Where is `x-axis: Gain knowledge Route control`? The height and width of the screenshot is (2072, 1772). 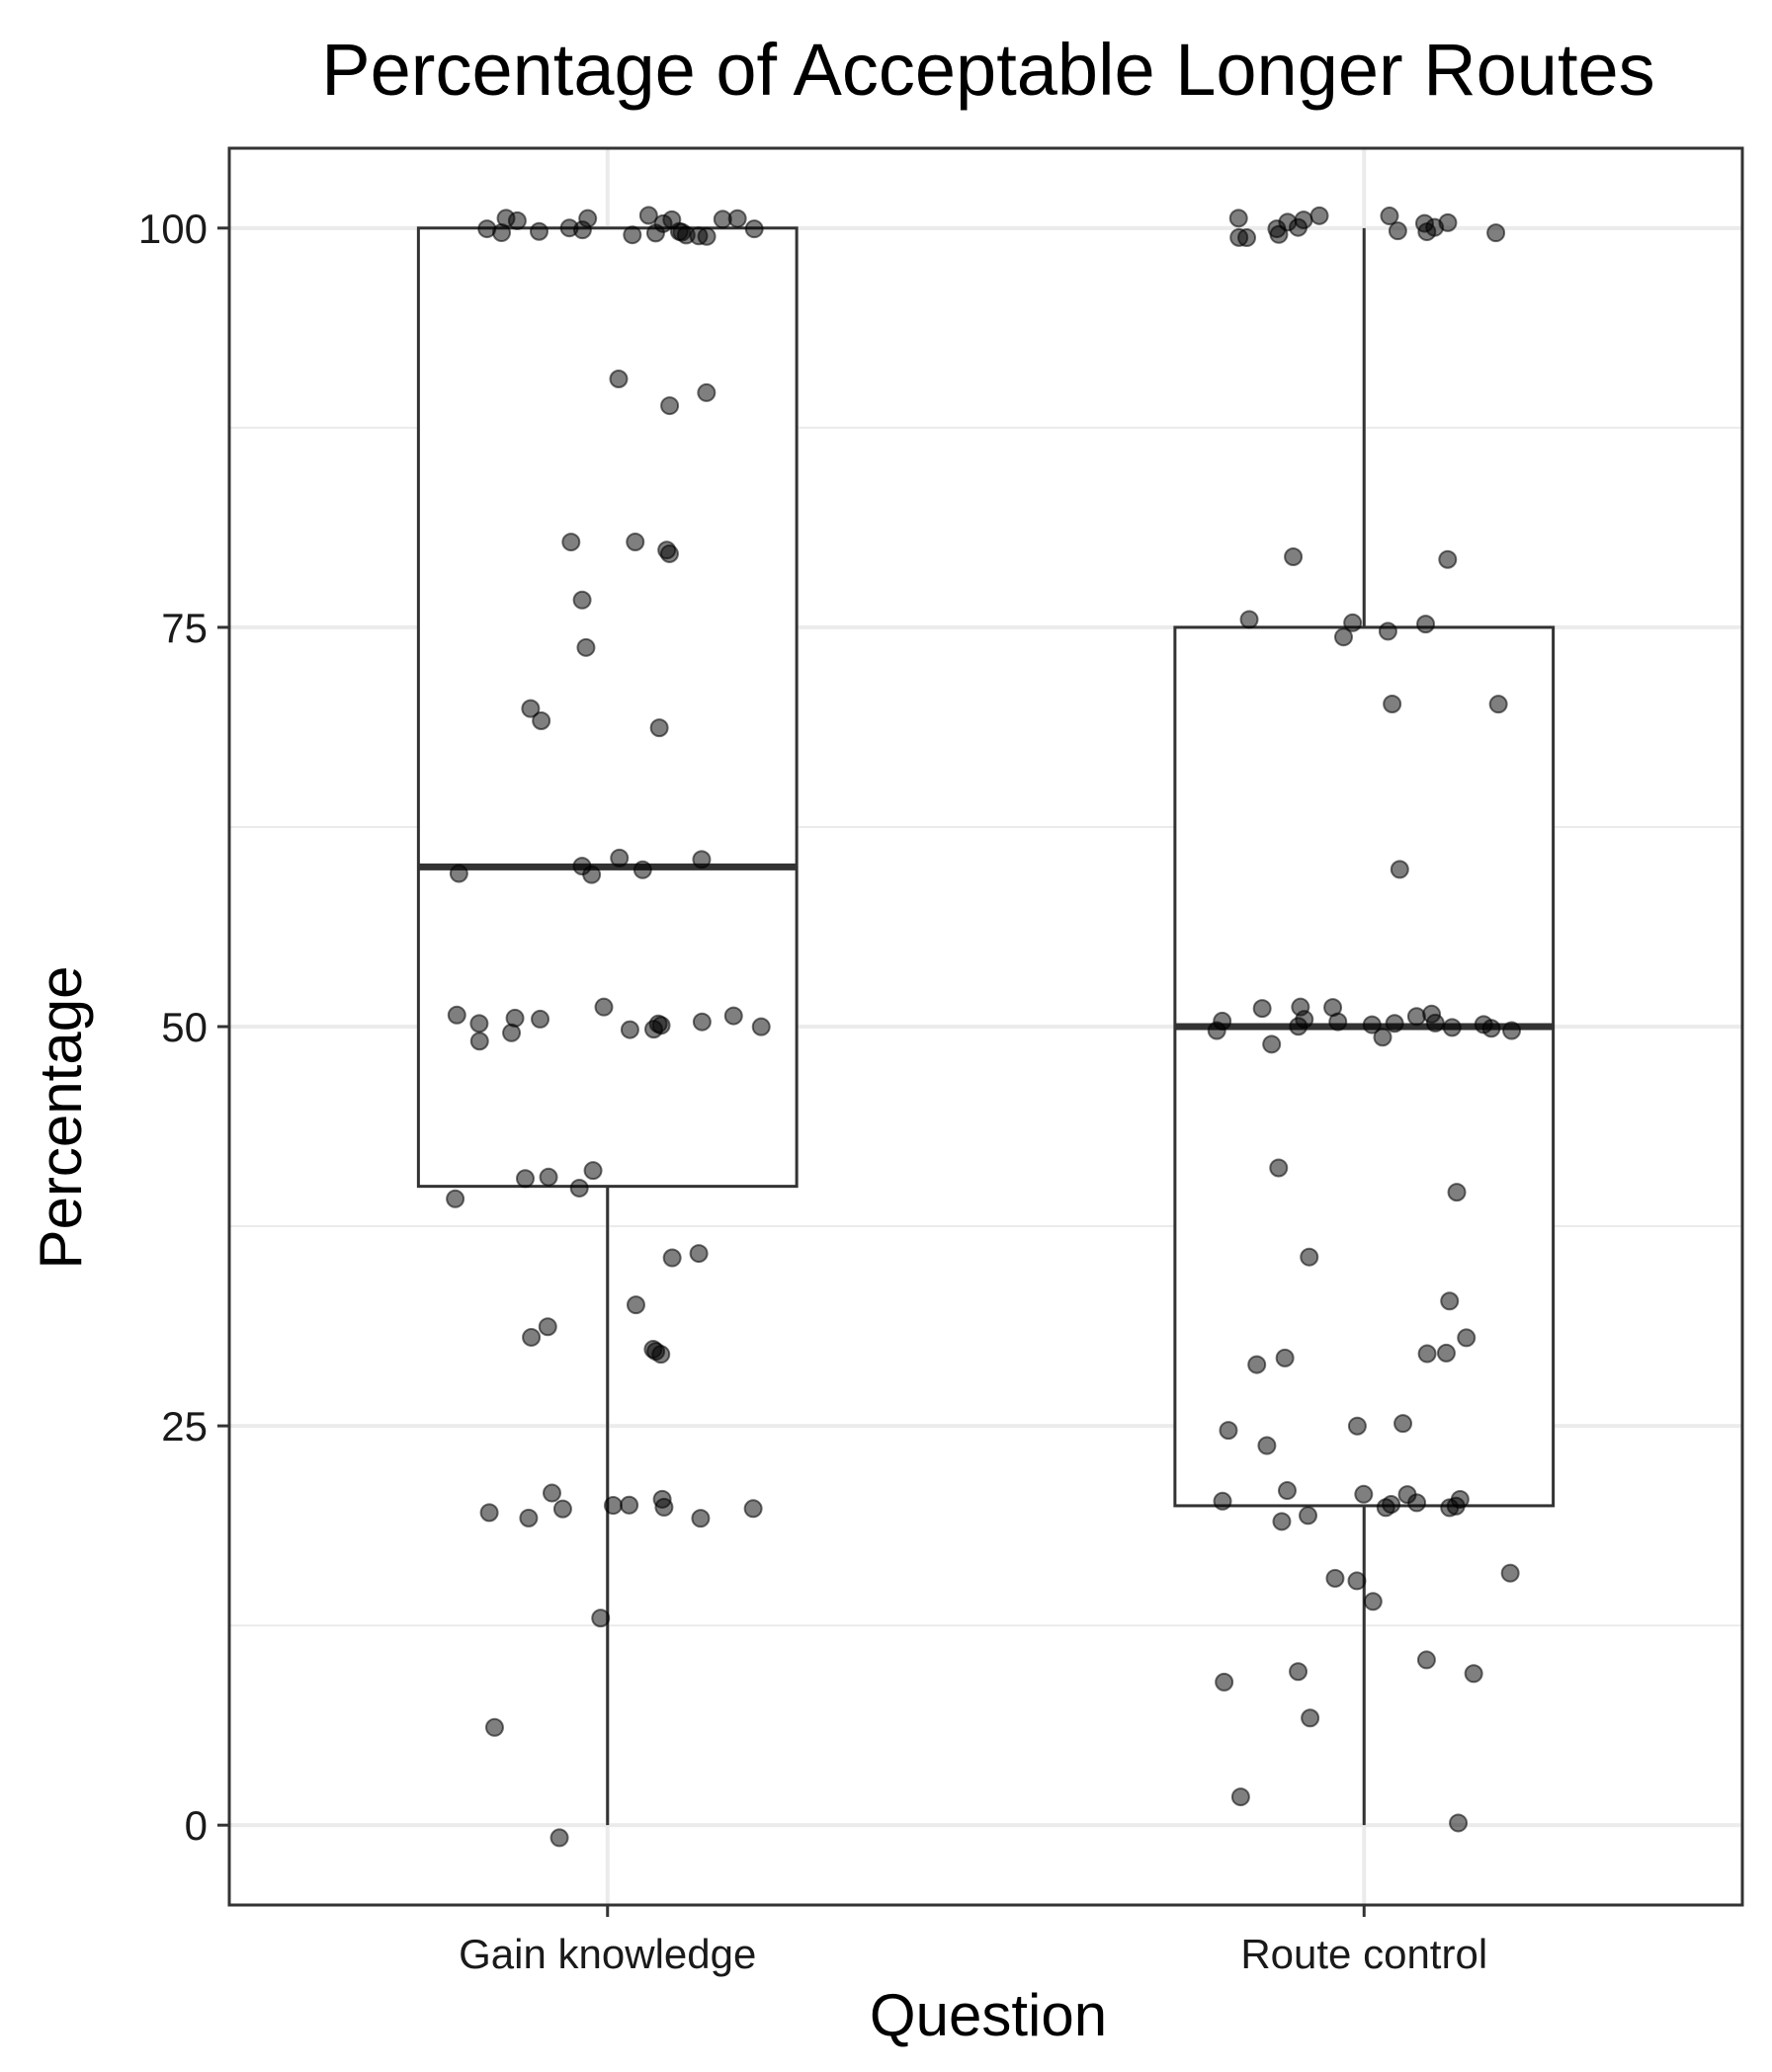 x-axis: Gain knowledge Route control is located at coordinates (973, 1941).